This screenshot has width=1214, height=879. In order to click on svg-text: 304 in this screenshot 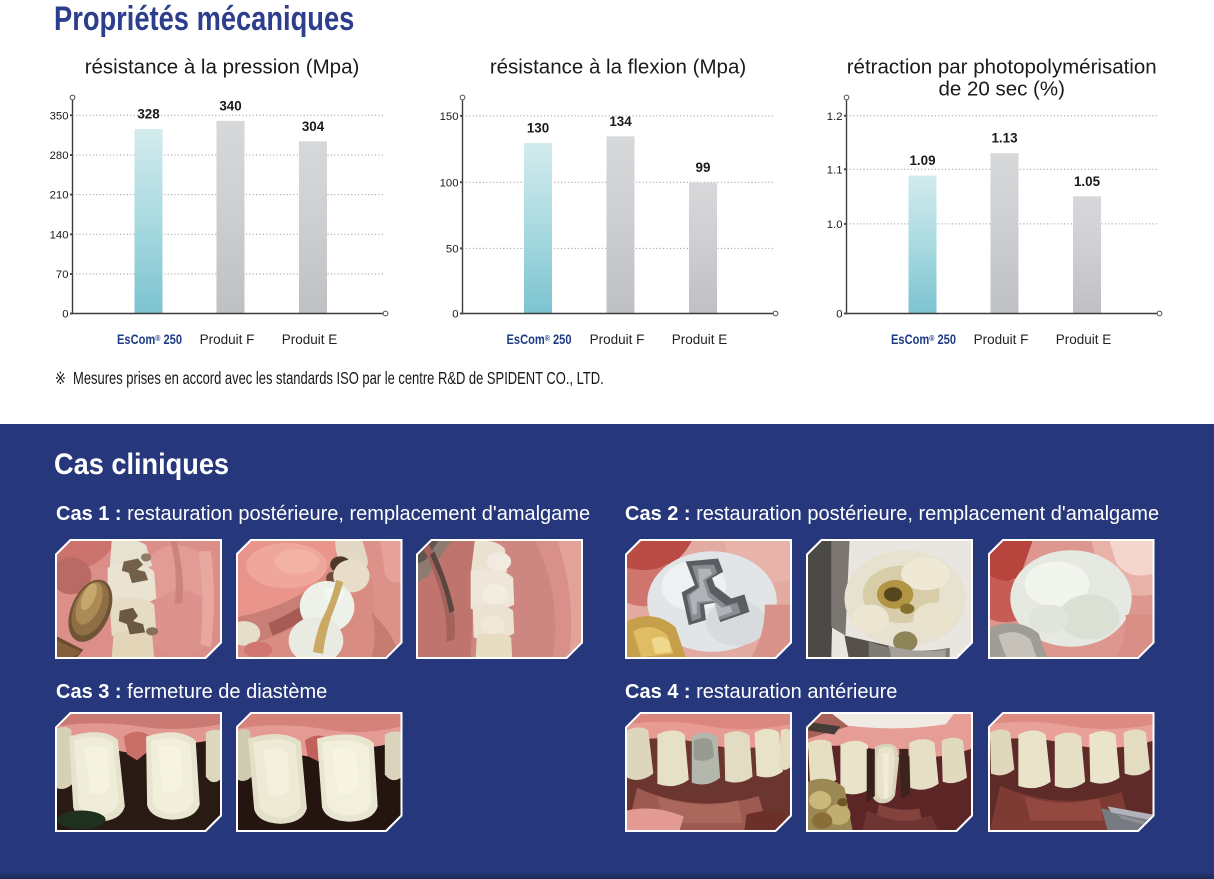, I will do `click(313, 126)`.